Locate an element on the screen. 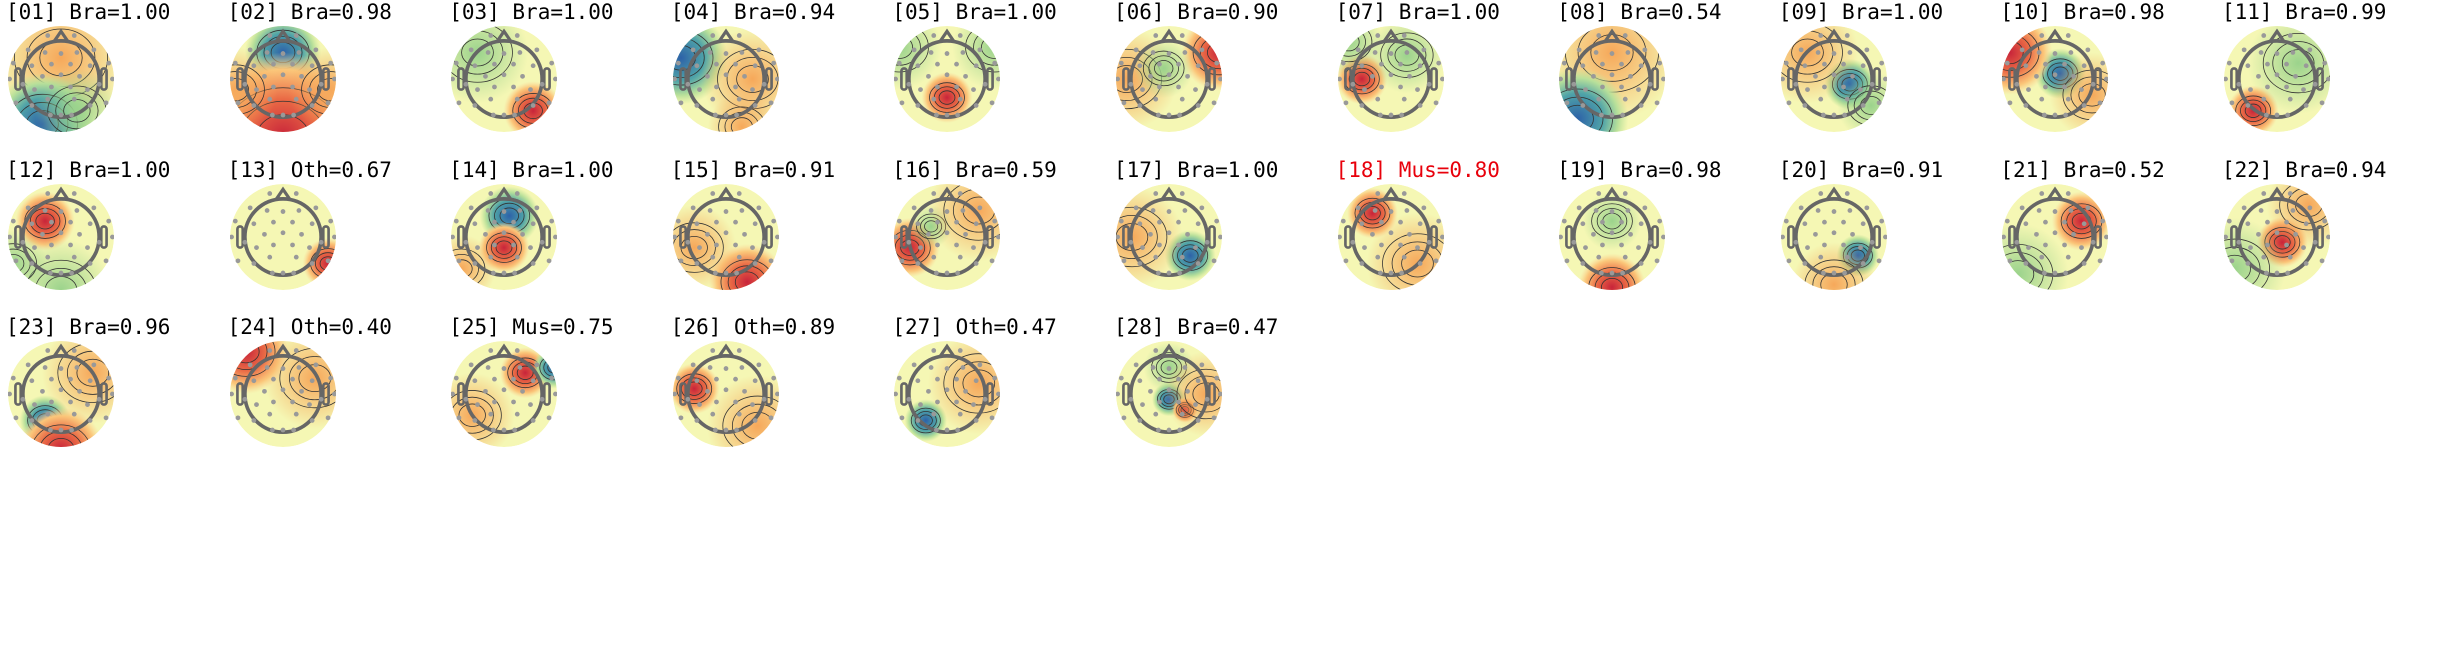 The image size is (2438, 667). component-24: [24] Oth=0.40 is located at coordinates (332, 393).